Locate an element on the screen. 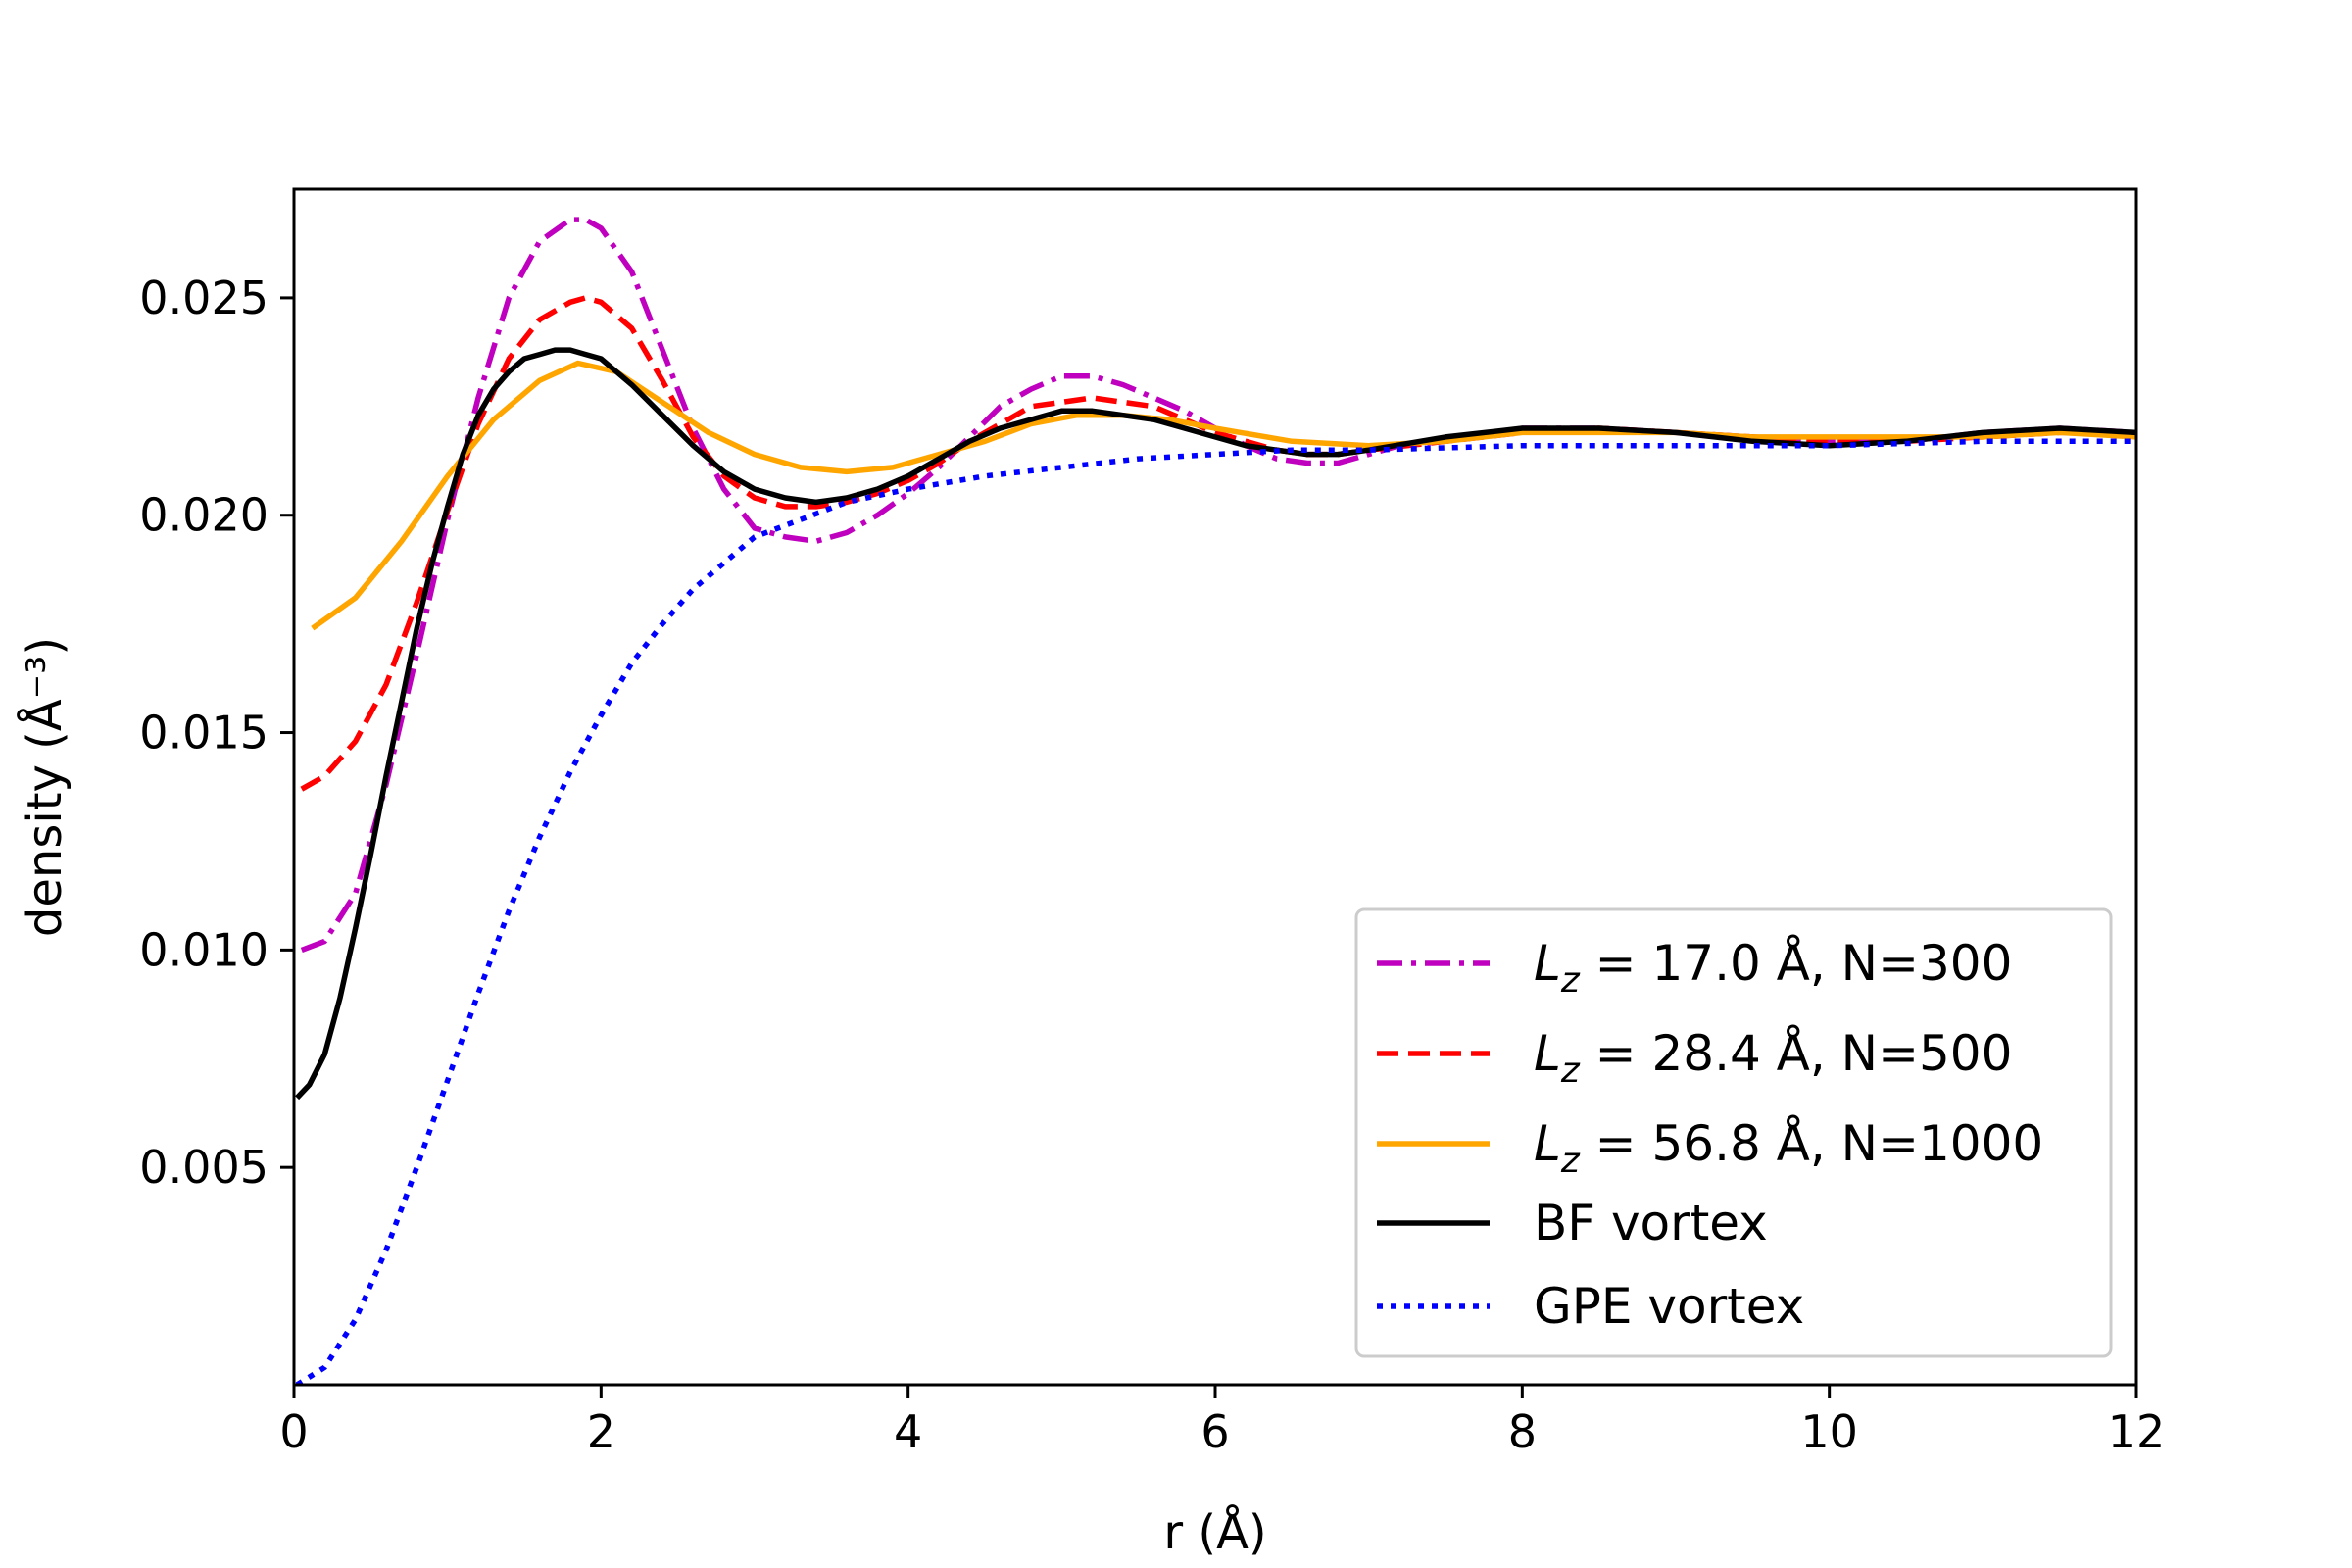 Image resolution: width=2352 pixels, height=1568 pixels. x-tick-label: 10 is located at coordinates (1829, 1431).